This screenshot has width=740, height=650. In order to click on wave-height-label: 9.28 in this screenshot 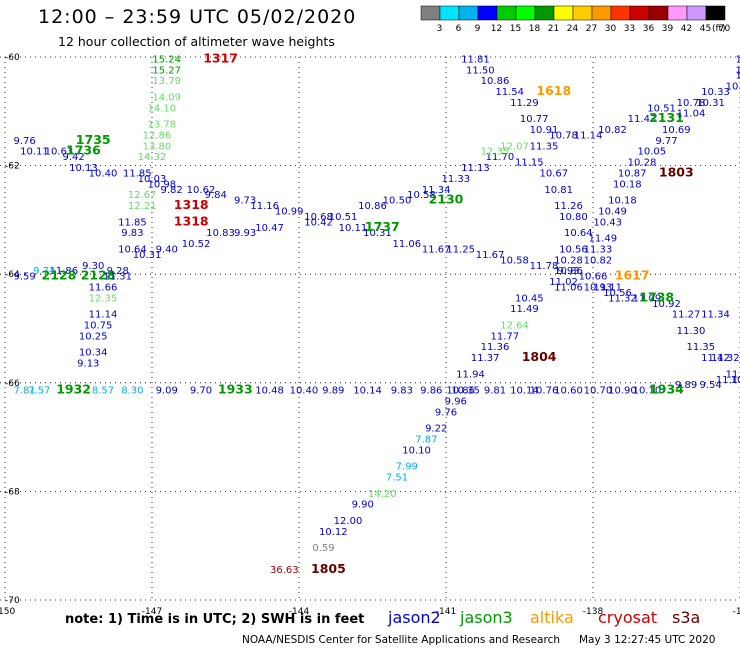, I will do `click(118, 271)`.